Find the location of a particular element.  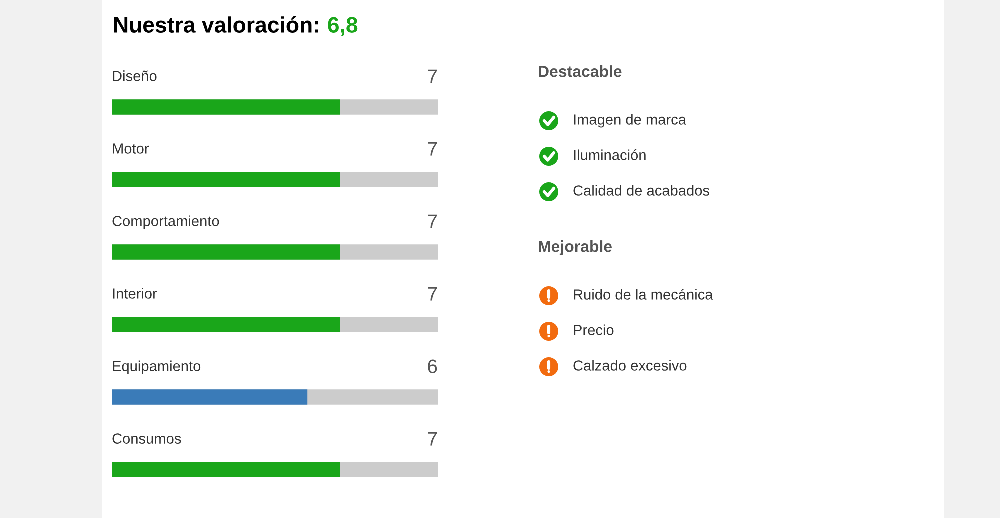

text: Mejorable is located at coordinates (575, 248).